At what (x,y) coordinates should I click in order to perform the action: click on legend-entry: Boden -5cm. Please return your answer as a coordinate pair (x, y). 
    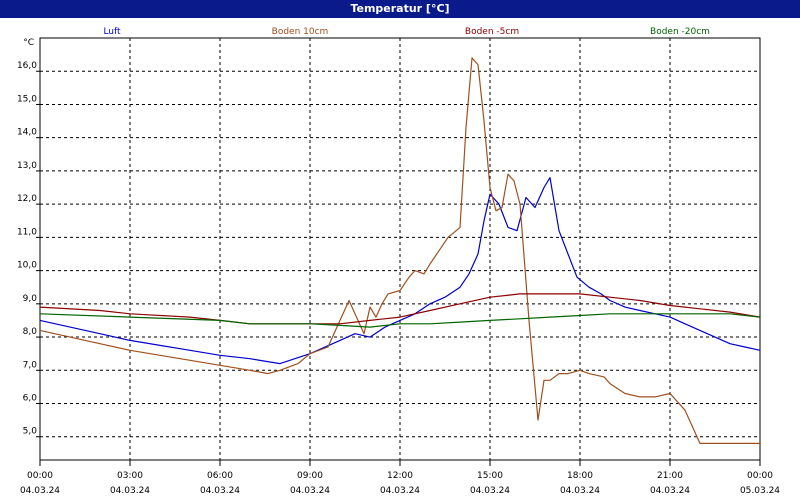
    Looking at the image, I should click on (492, 32).